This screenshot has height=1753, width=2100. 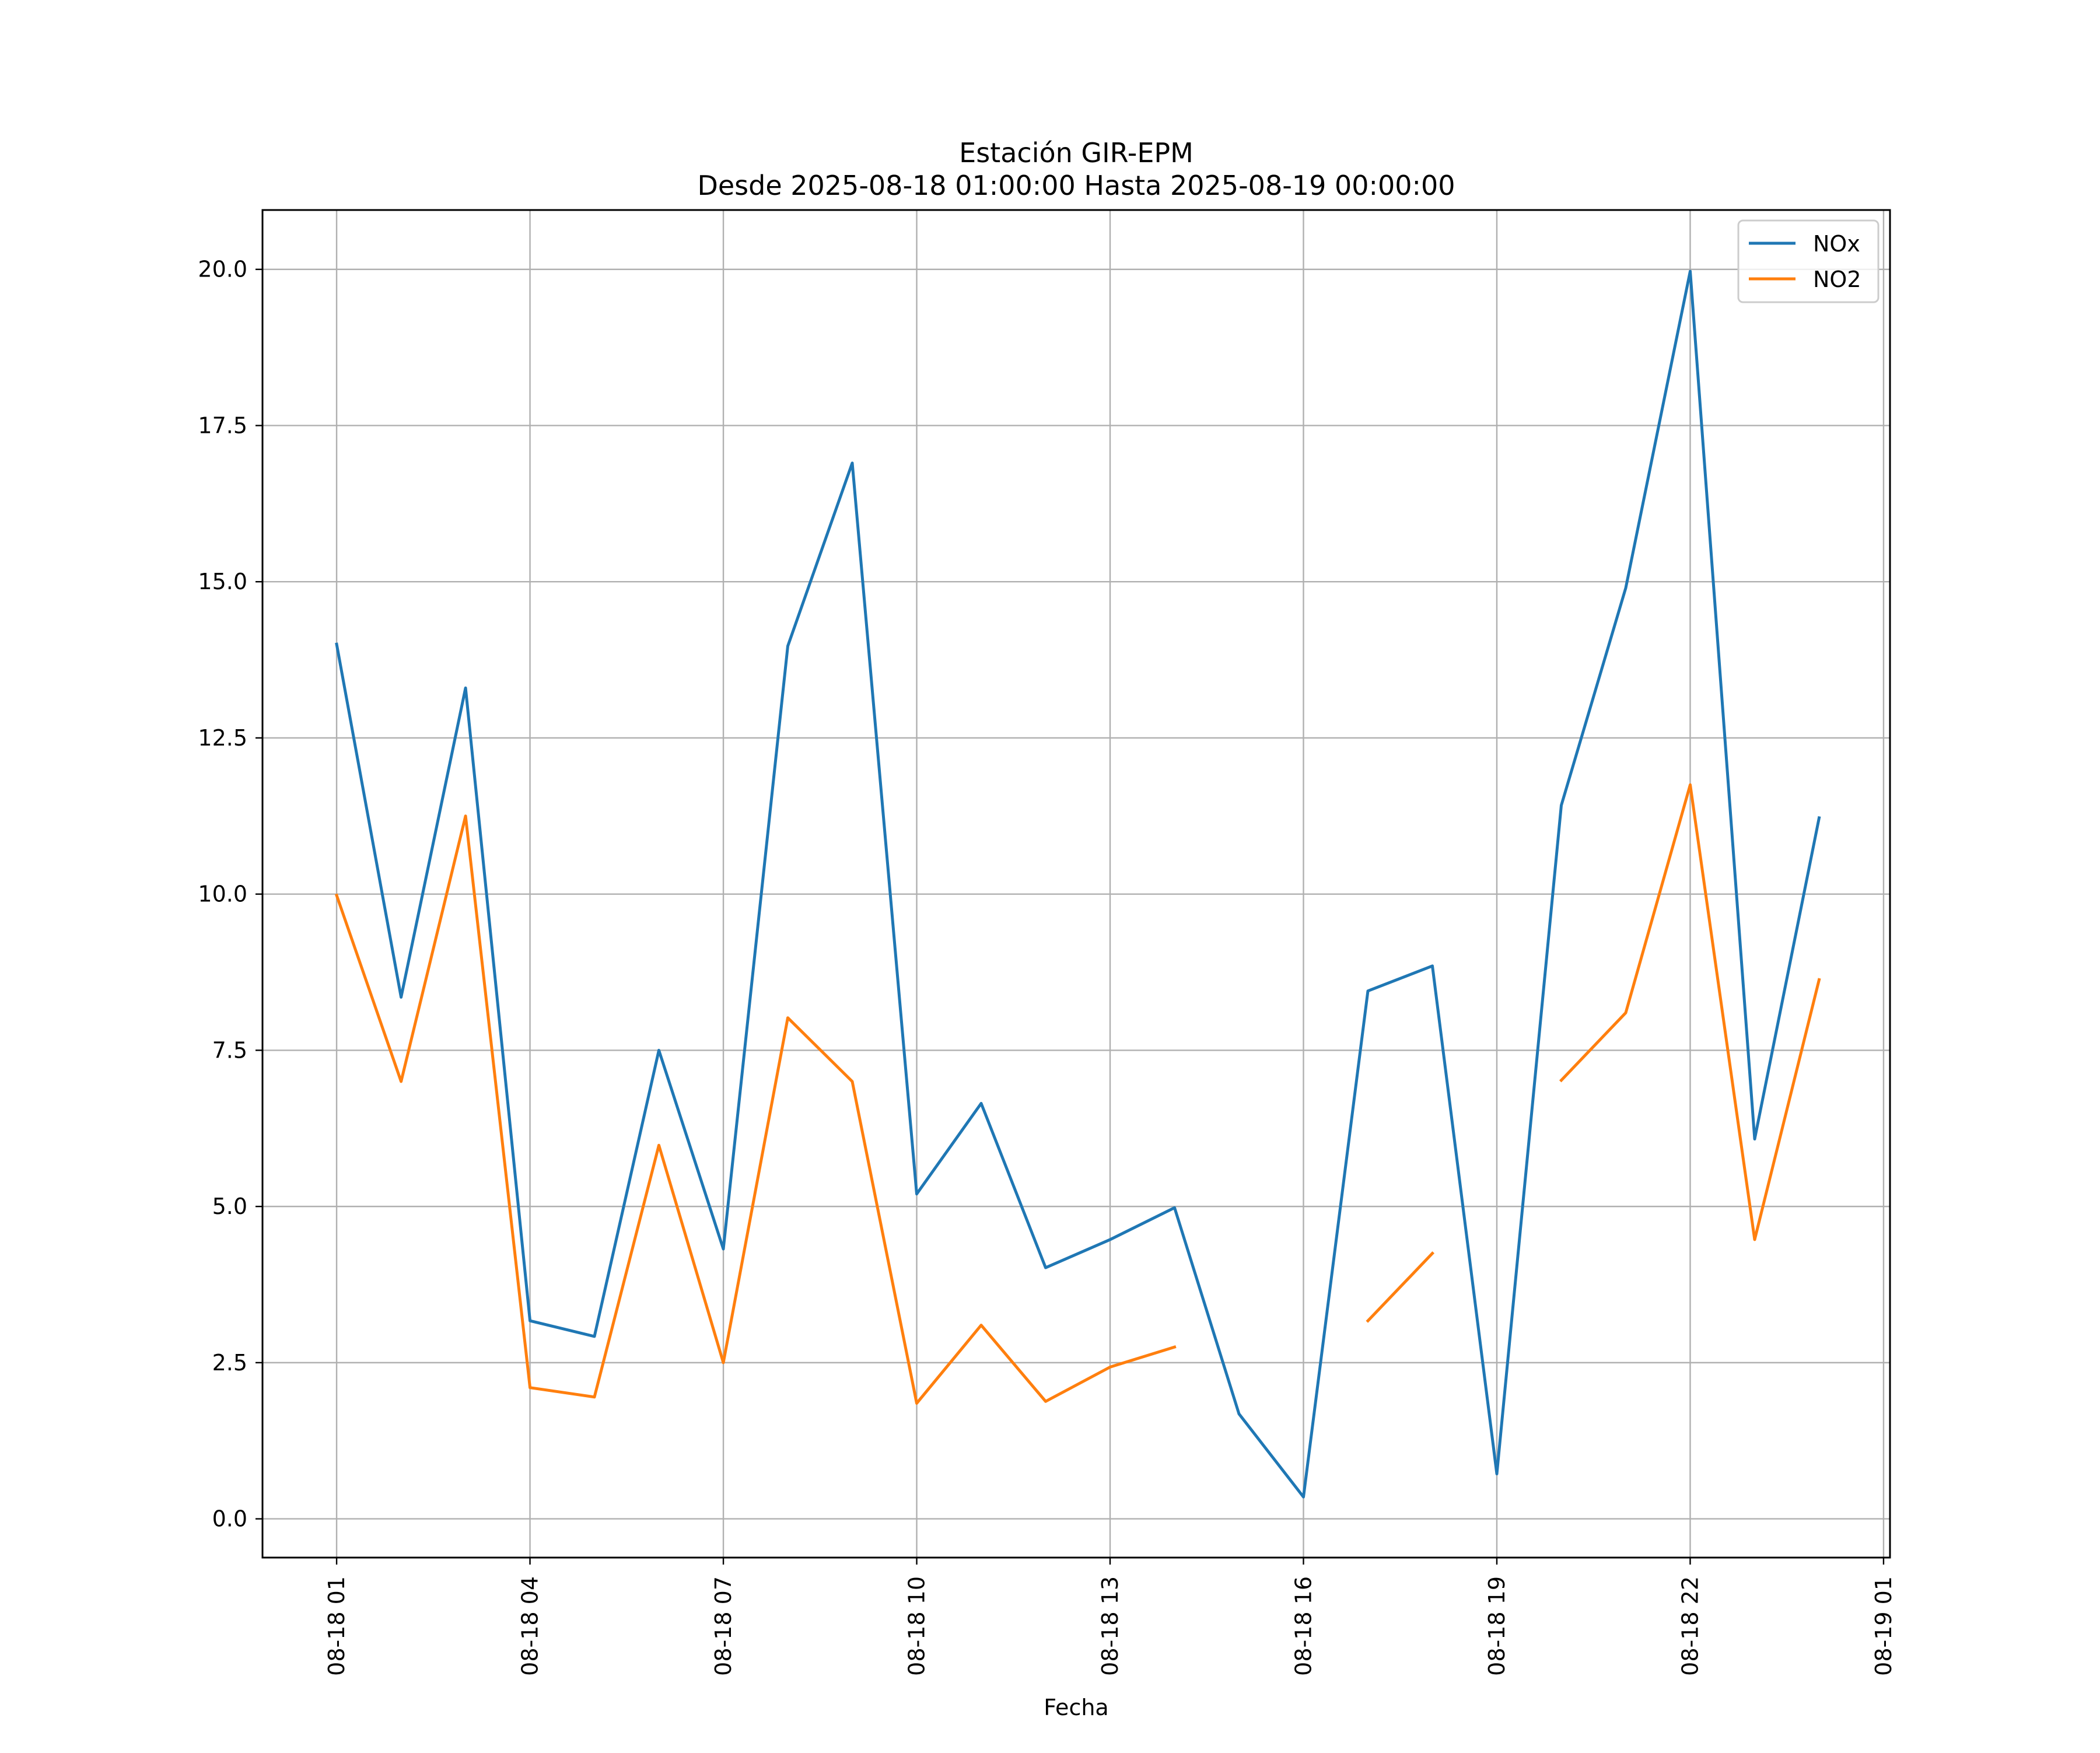 What do you see at coordinates (336, 1626) in the screenshot?
I see `x-tick-label: 08-18 01` at bounding box center [336, 1626].